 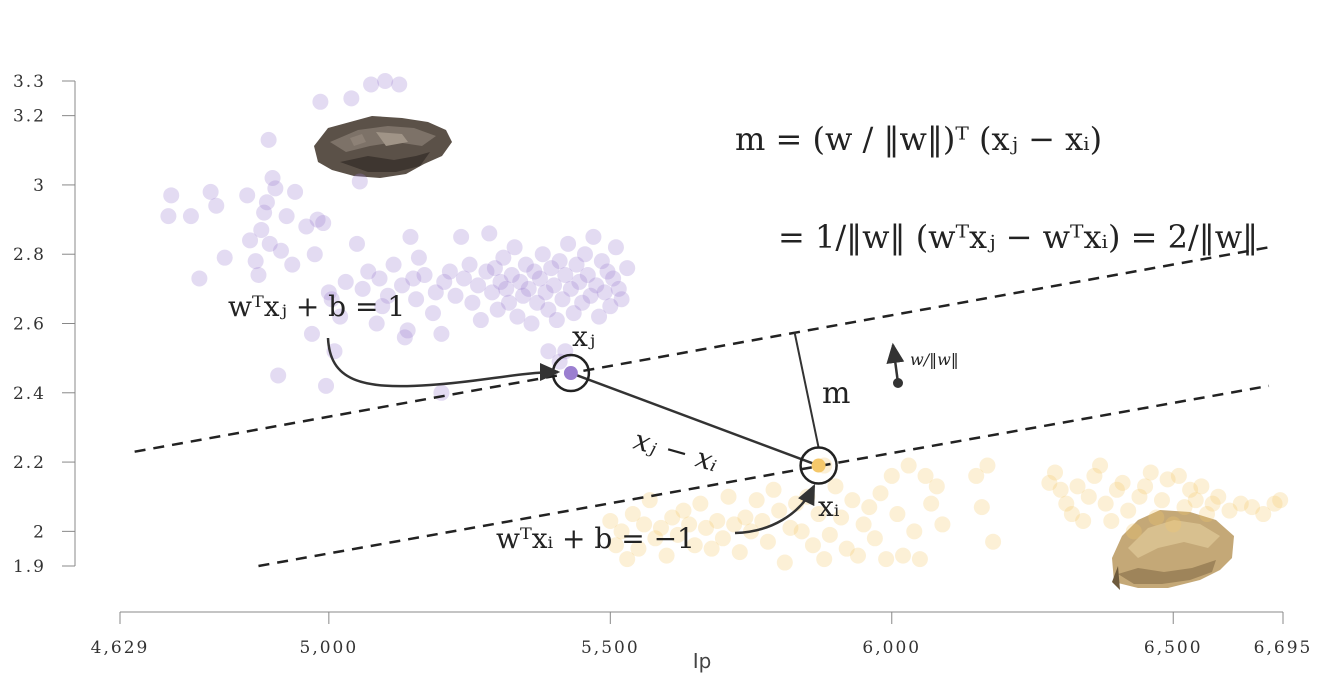 What do you see at coordinates (120, 648) in the screenshot?
I see `x-tick-label: 4,629` at bounding box center [120, 648].